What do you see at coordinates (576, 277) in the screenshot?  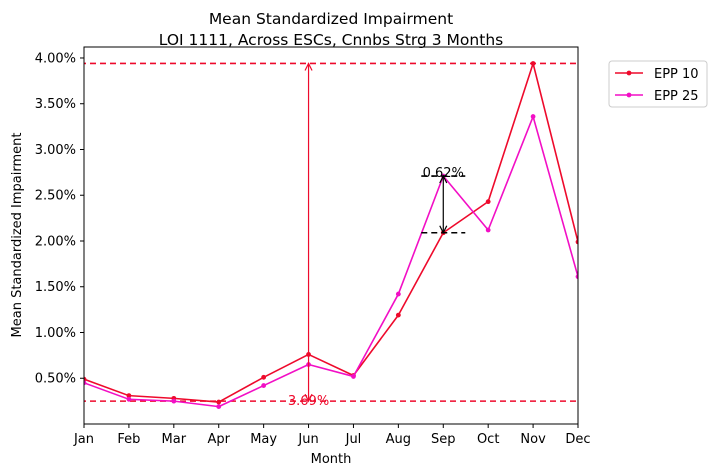 I see `series-2-point-dec` at bounding box center [576, 277].